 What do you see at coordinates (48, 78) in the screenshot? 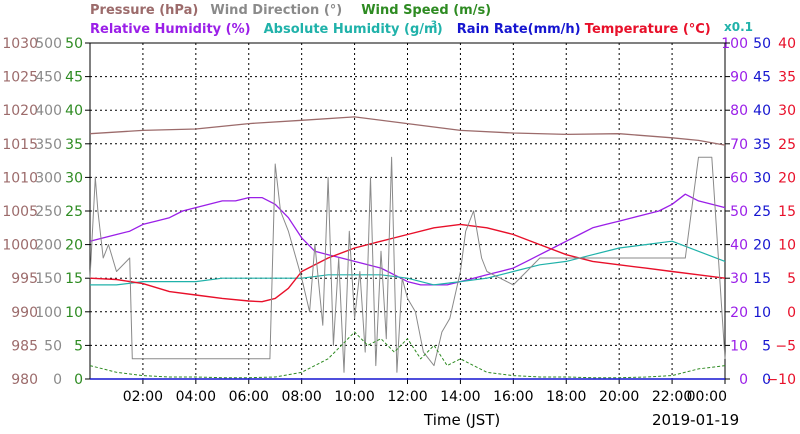
I see `tick-label-wind_direction: 450` at bounding box center [48, 78].